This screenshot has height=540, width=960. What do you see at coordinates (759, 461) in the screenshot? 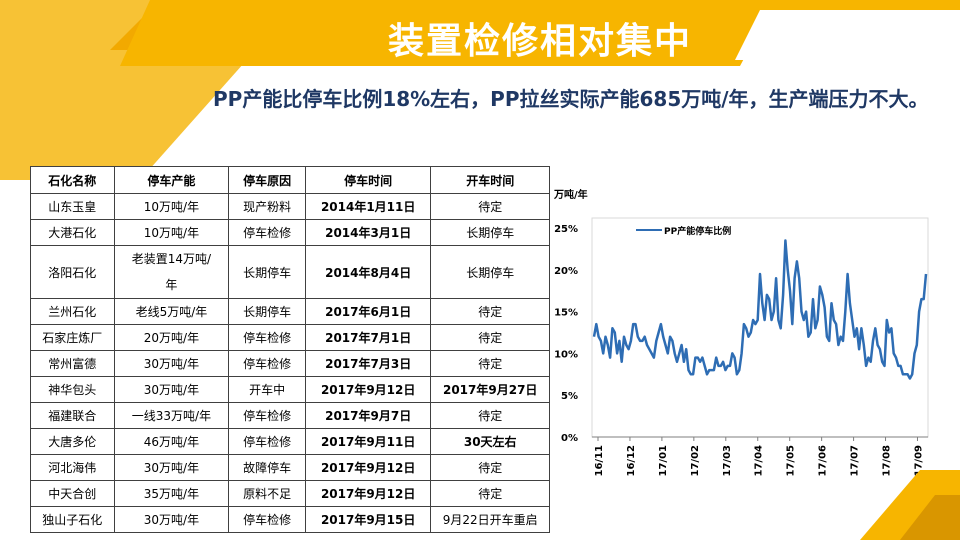
I see `x-tick-label: 17/04` at bounding box center [759, 461].